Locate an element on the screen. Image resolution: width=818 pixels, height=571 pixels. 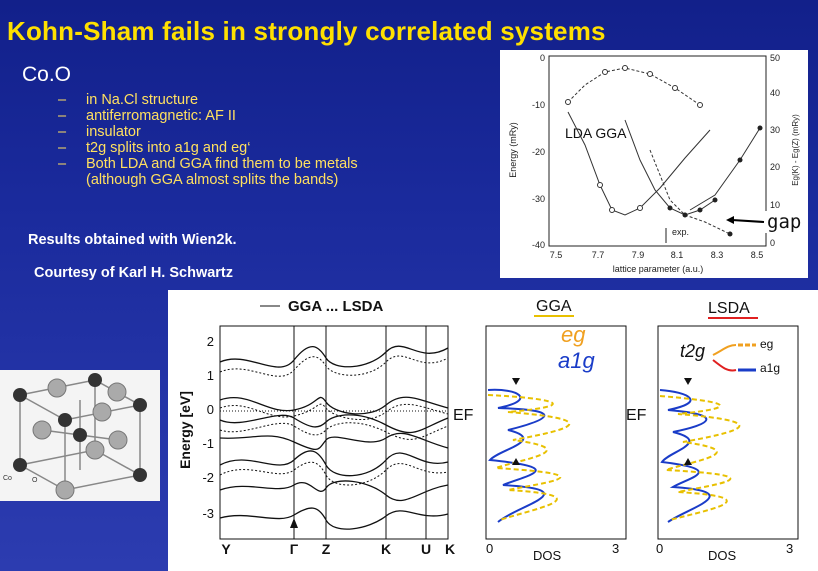
lsda-dos-label: DOS is located at coordinates (722, 555).